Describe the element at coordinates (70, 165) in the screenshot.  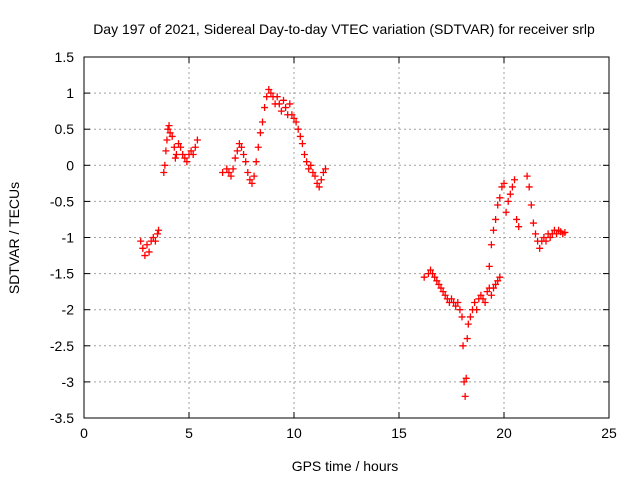
I see `y-tick-label: 0` at that location.